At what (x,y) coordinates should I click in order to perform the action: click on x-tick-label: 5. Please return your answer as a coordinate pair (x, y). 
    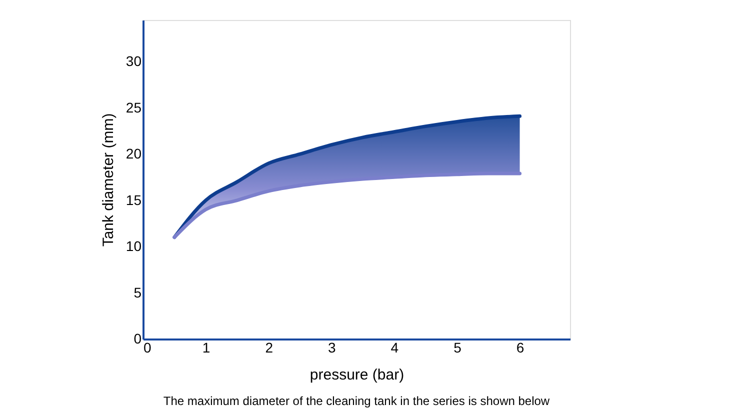
    Looking at the image, I should click on (458, 348).